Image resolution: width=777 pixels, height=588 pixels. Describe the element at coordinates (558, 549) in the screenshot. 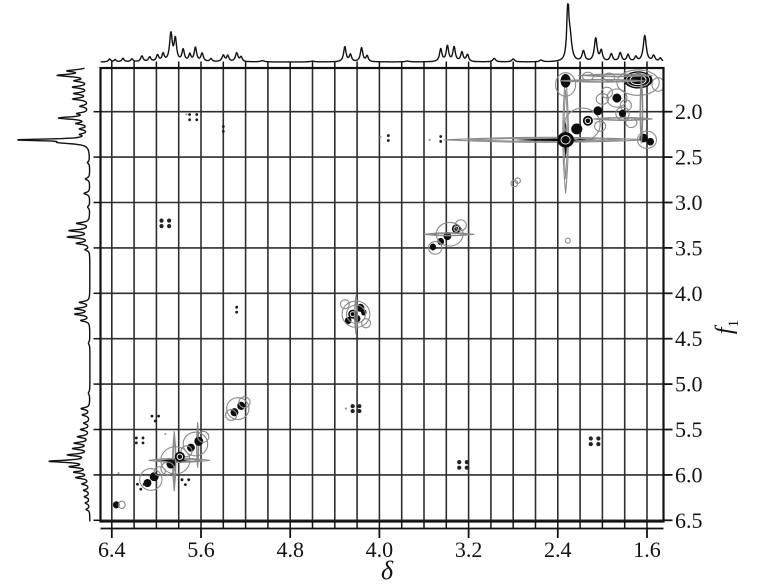

I see `x-tick-label: 2.4` at that location.